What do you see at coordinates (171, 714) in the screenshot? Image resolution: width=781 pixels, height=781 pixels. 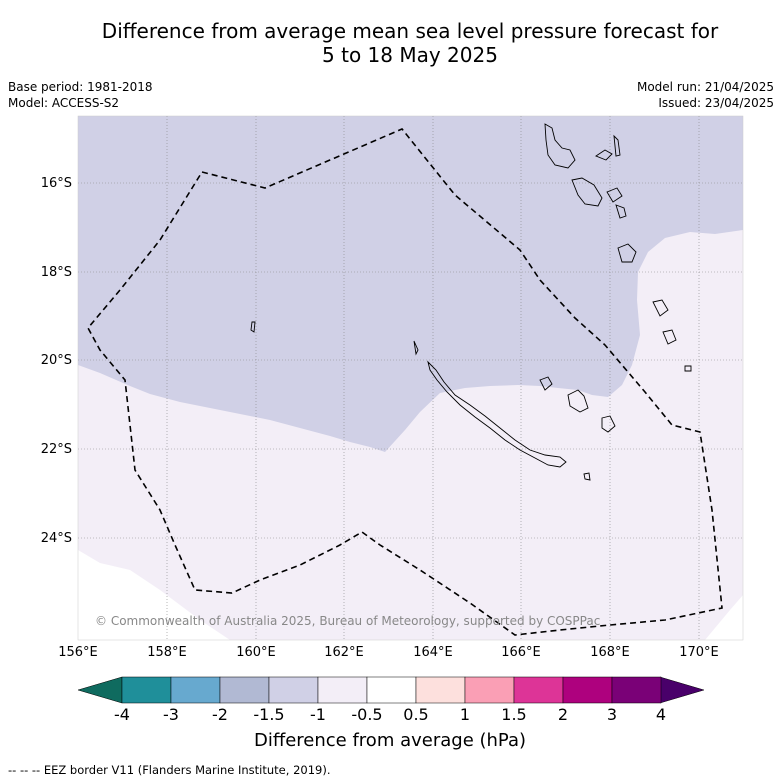 I see `colorbar-label: -3` at bounding box center [171, 714].